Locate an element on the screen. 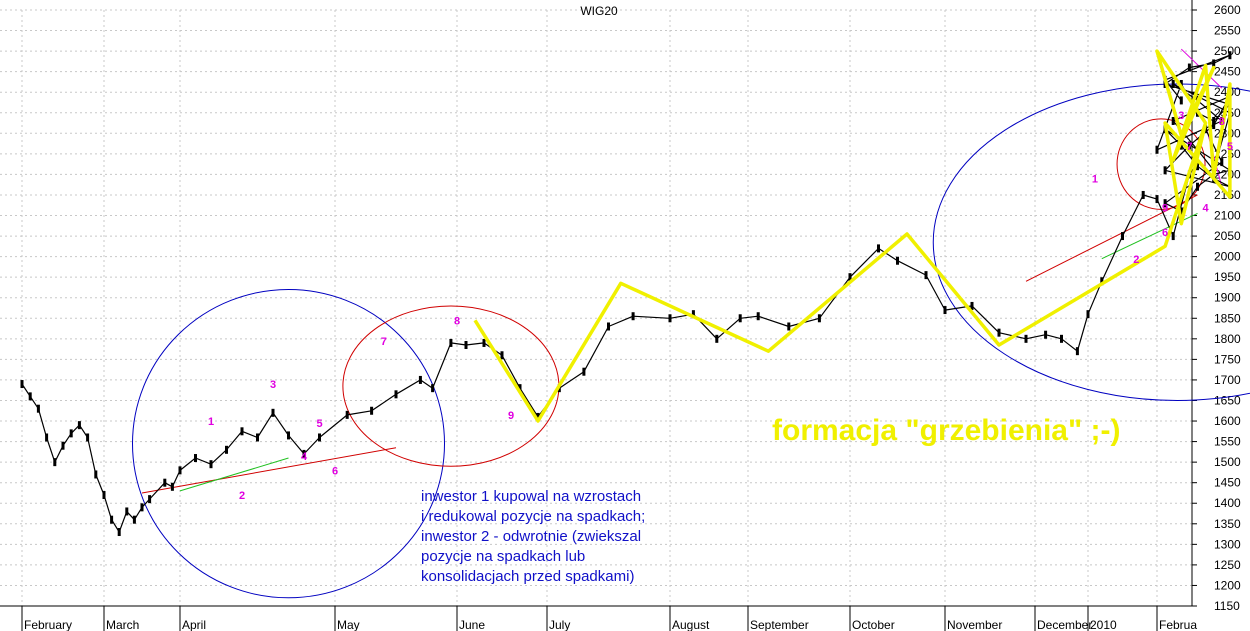 The height and width of the screenshot is (631, 1250). y-tick-label: 1650 is located at coordinates (1227, 400).